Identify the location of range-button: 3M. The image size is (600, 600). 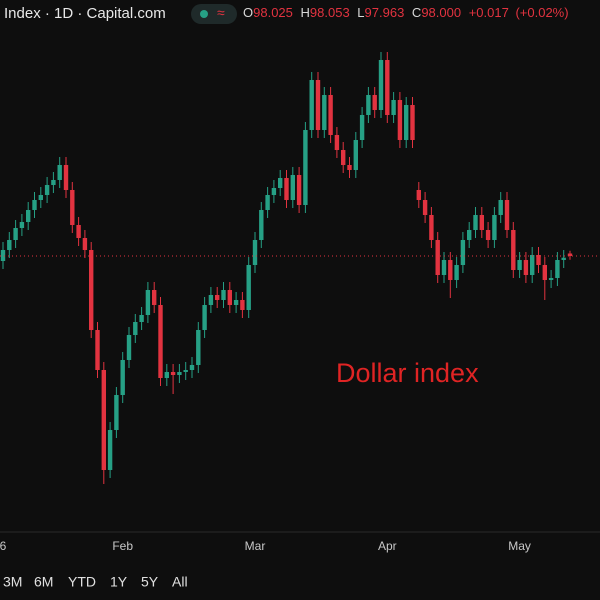
(12, 582).